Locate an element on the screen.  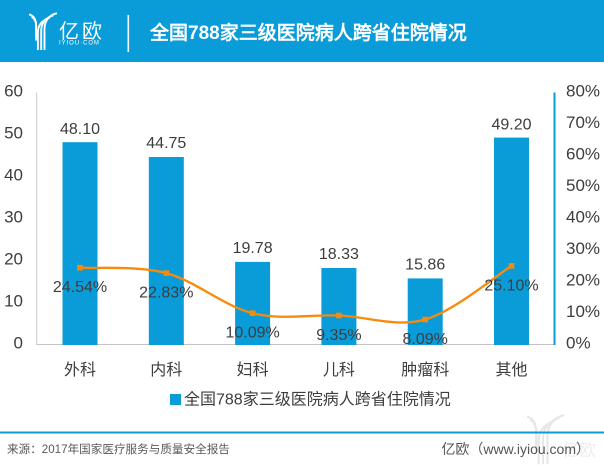
svg-text: 40 is located at coordinates (13, 175).